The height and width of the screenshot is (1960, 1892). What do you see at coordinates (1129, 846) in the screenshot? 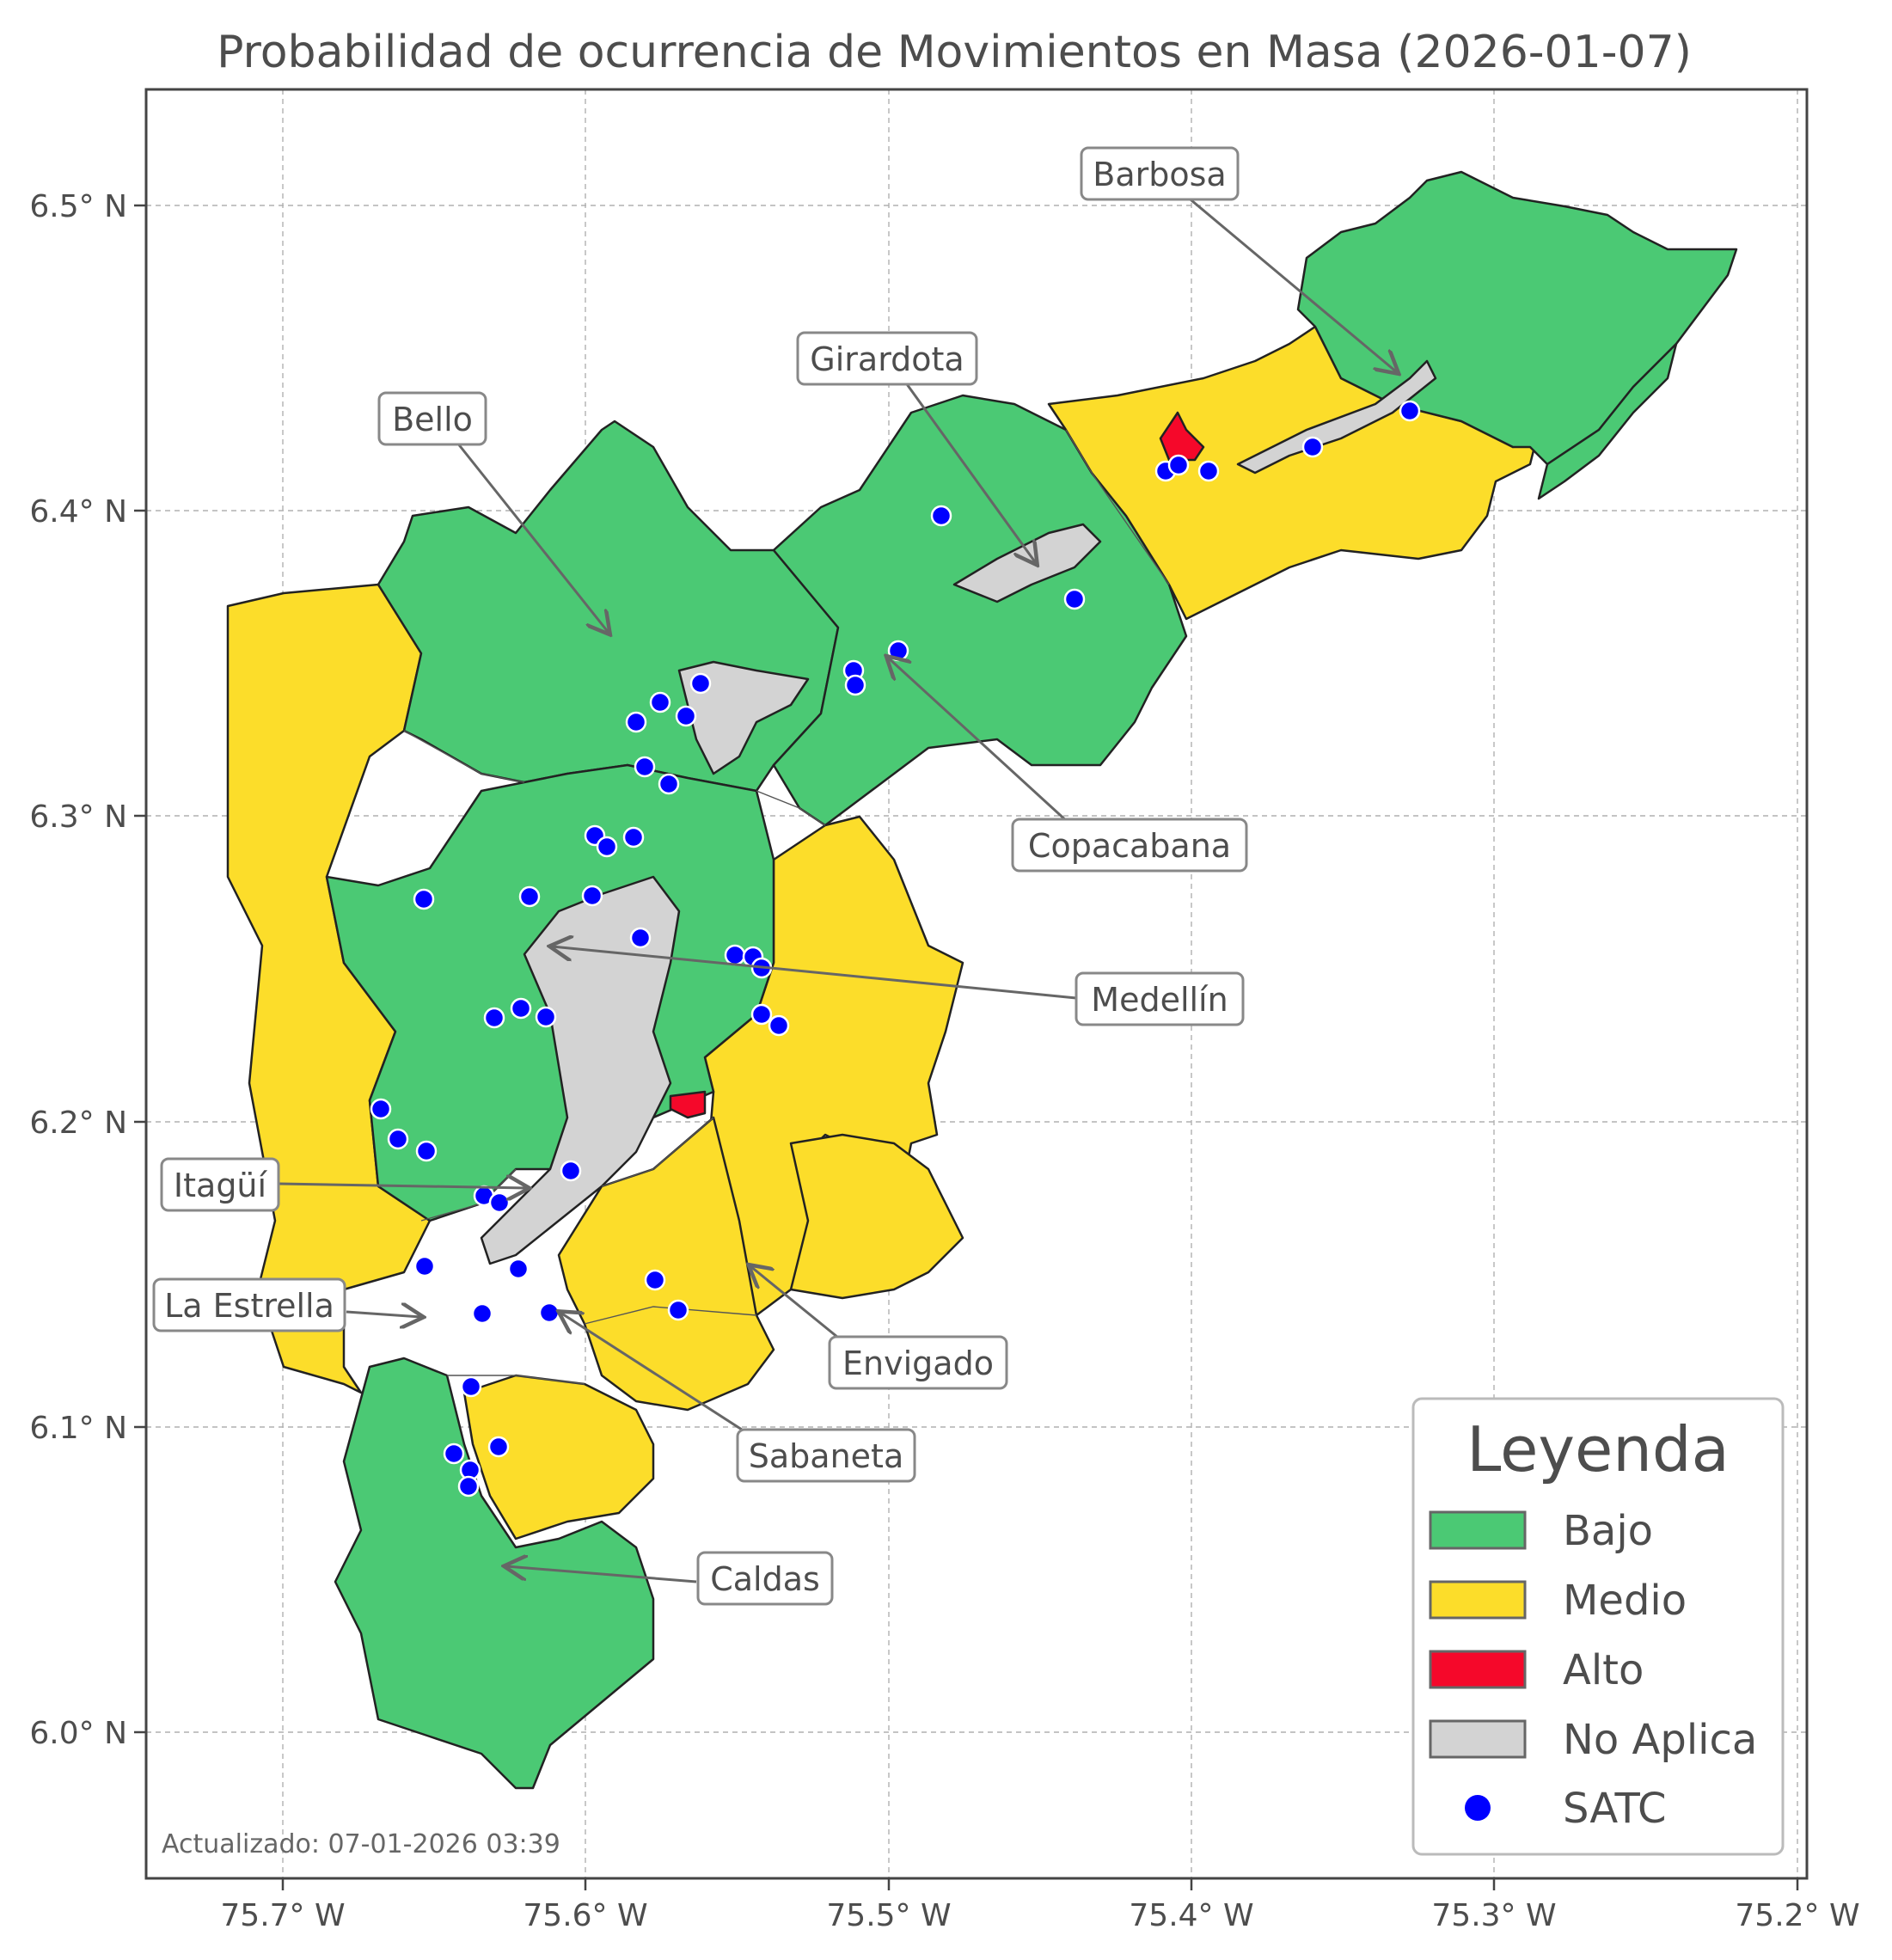
I see `label-copacabana: Copacabana` at bounding box center [1129, 846].